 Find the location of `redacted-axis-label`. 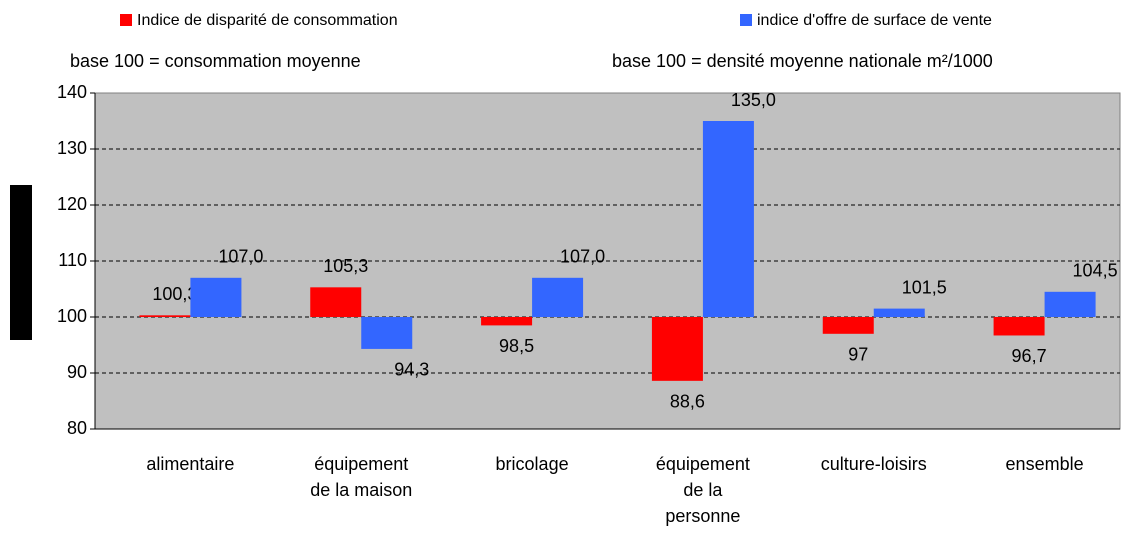

redacted-axis-label is located at coordinates (21, 262).